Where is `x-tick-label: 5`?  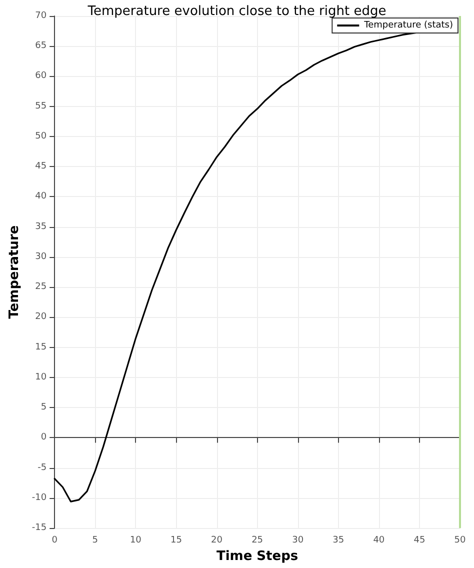 x-tick-label: 5 is located at coordinates (95, 541).